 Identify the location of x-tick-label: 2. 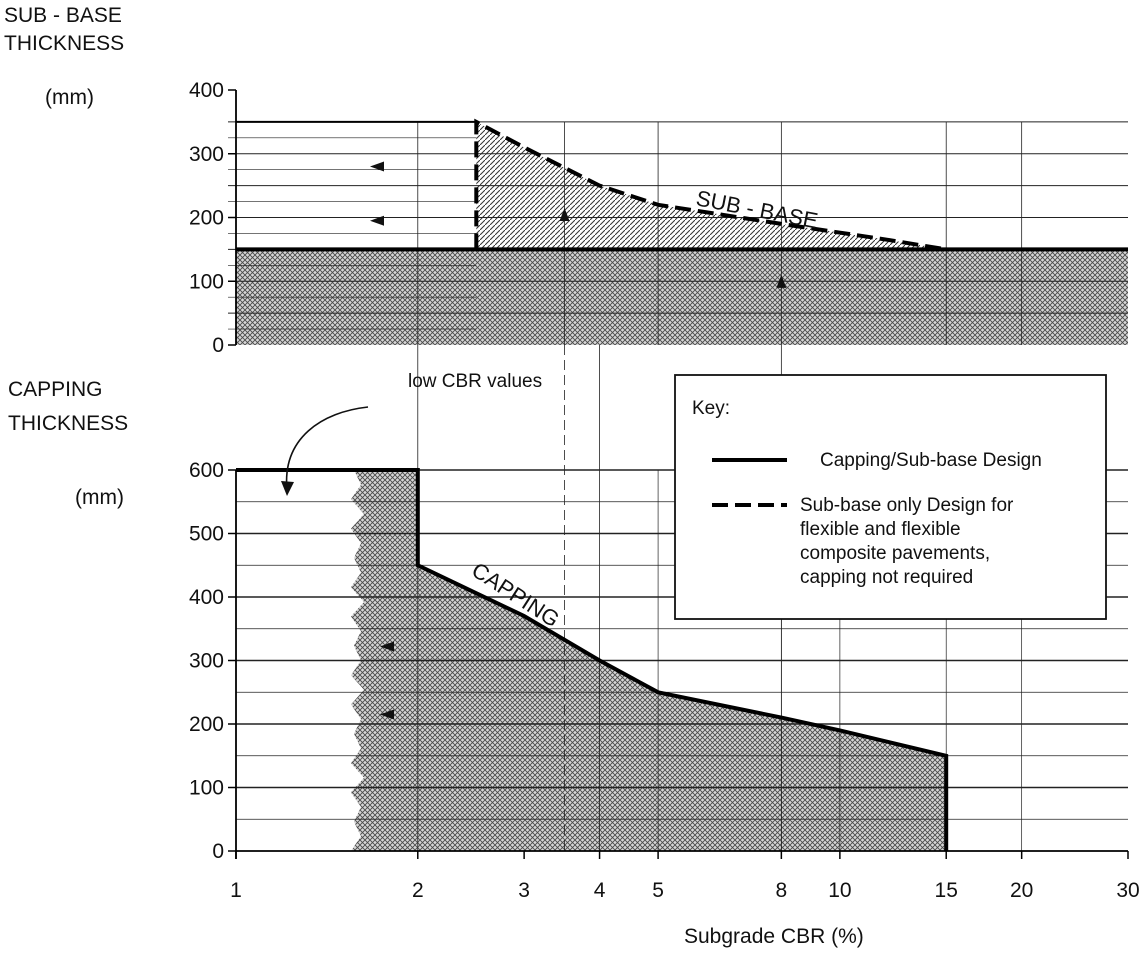
(418, 890).